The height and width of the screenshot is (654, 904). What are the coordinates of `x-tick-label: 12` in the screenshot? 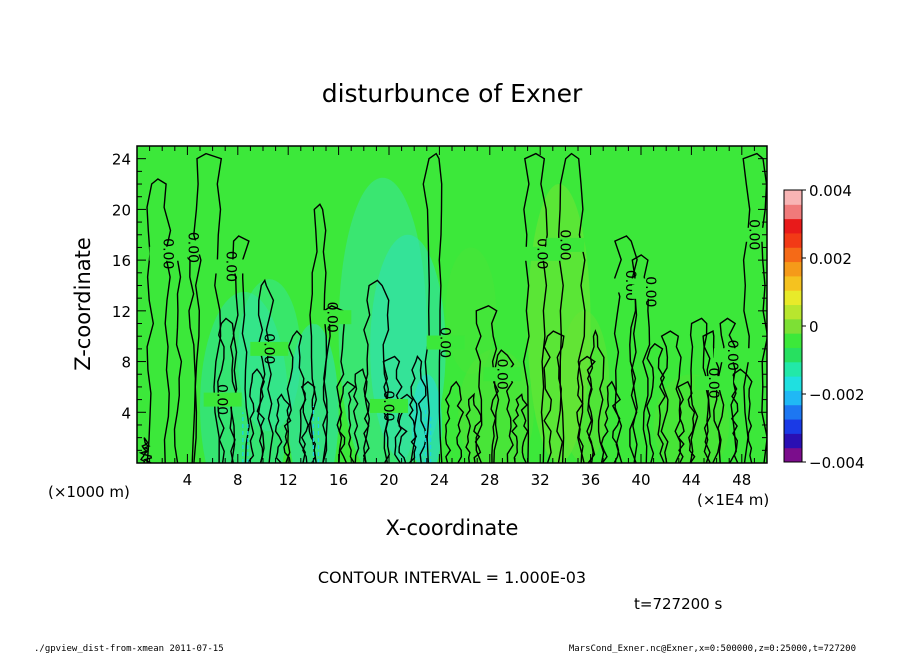 It's located at (288, 480).